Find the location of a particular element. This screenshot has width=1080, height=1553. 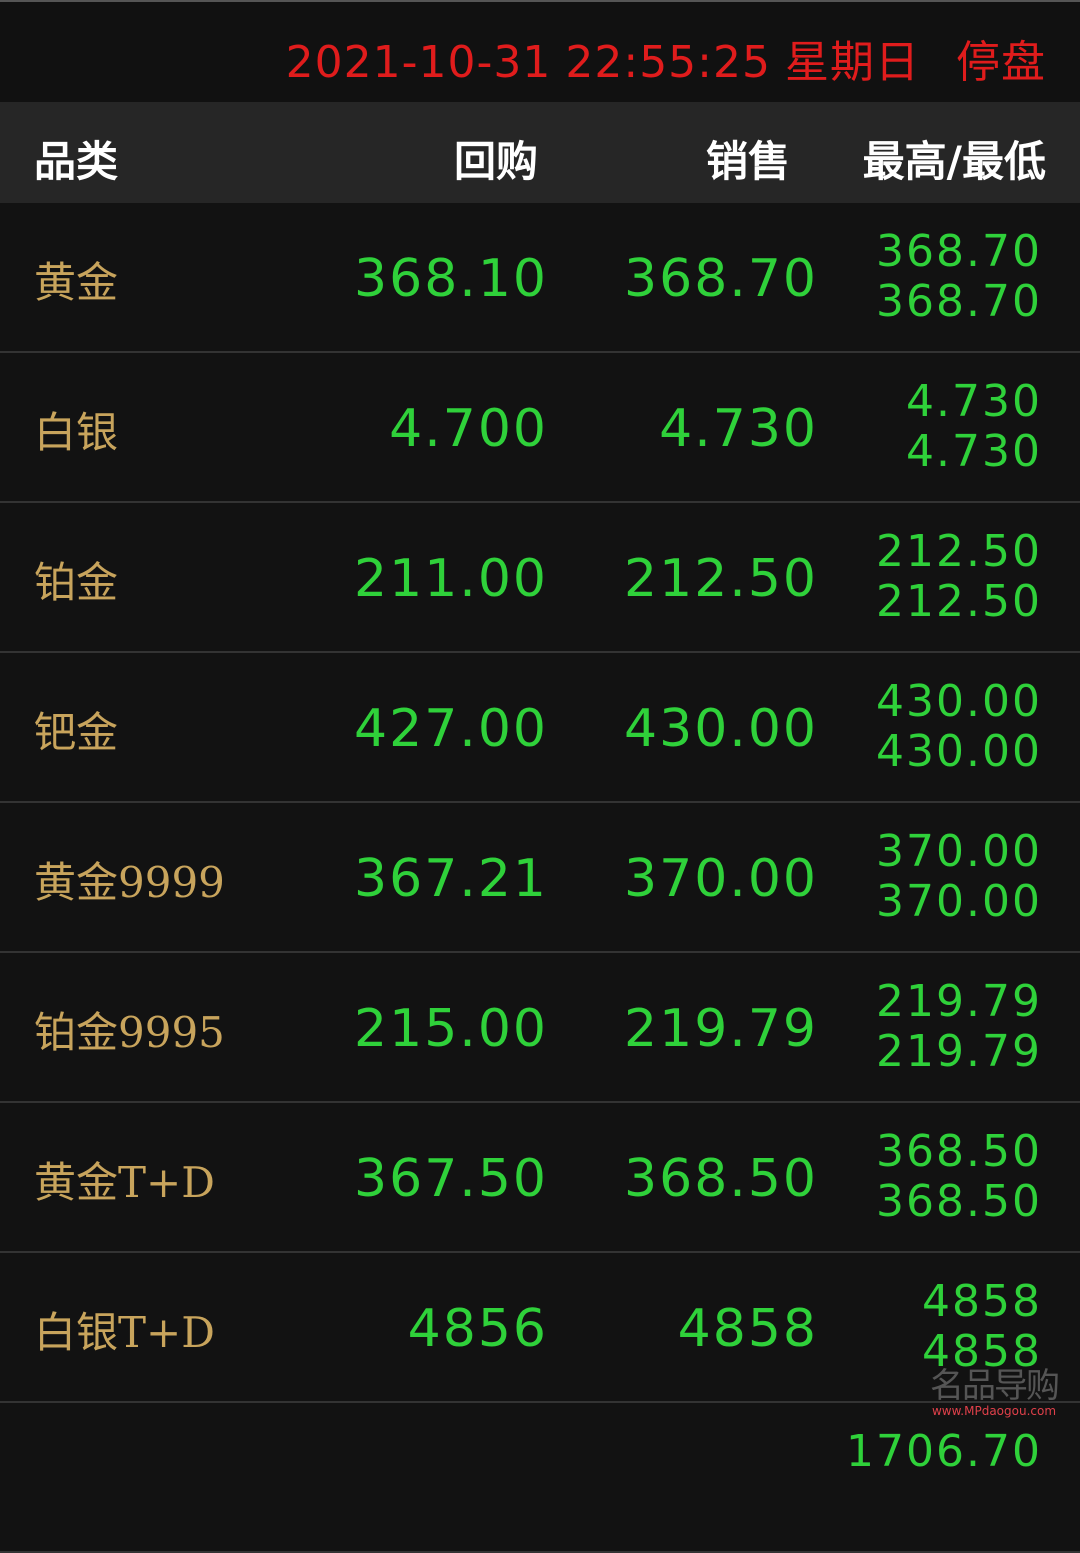

high-low-price: 212.50 212.50 is located at coordinates (959, 577).